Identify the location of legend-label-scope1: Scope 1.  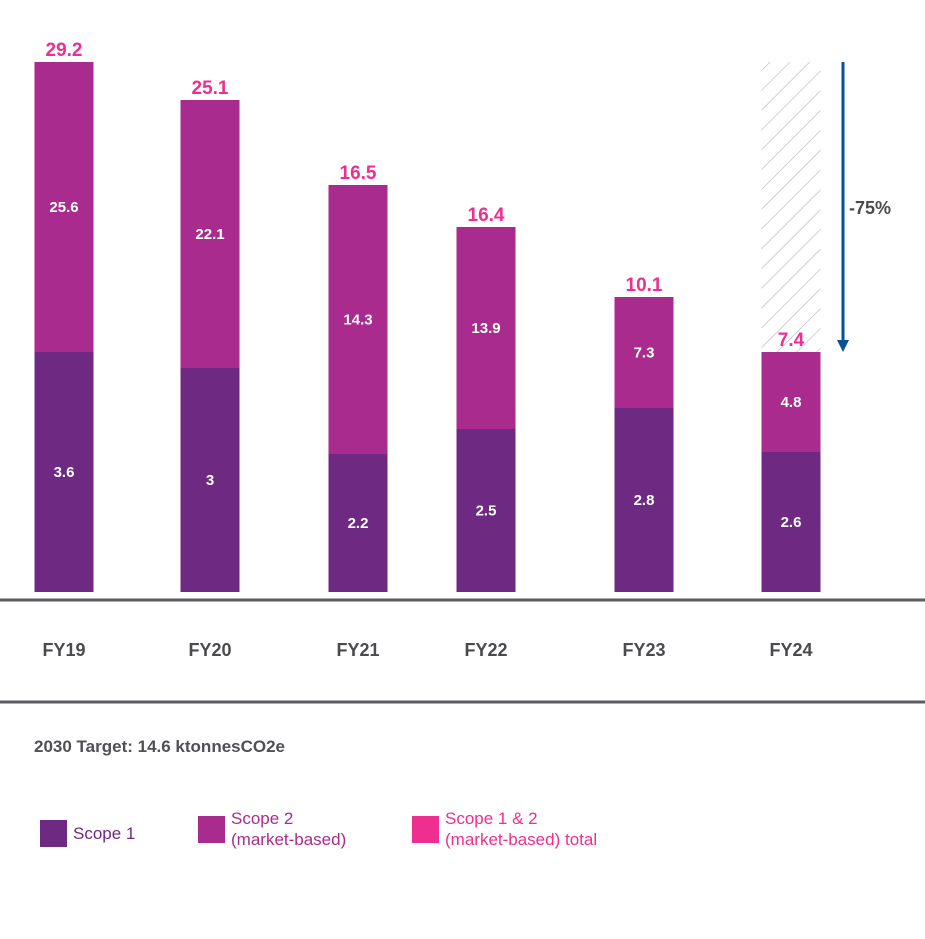
(104, 833).